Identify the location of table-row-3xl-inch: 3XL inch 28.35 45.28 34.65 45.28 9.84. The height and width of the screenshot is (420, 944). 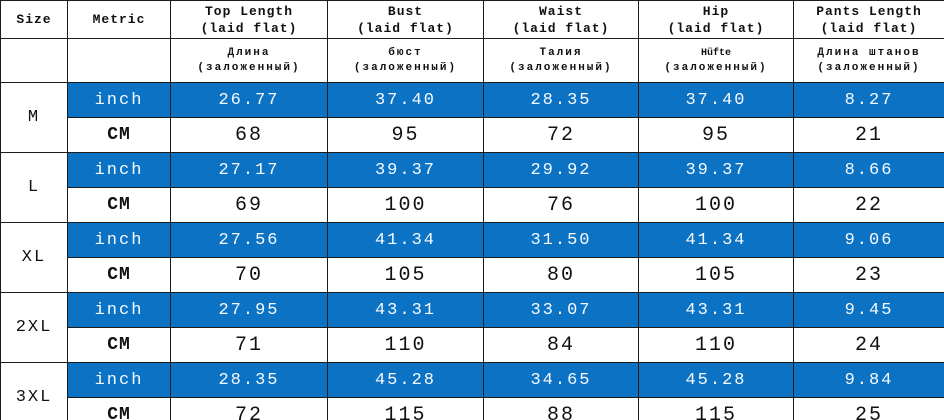
(472, 391).